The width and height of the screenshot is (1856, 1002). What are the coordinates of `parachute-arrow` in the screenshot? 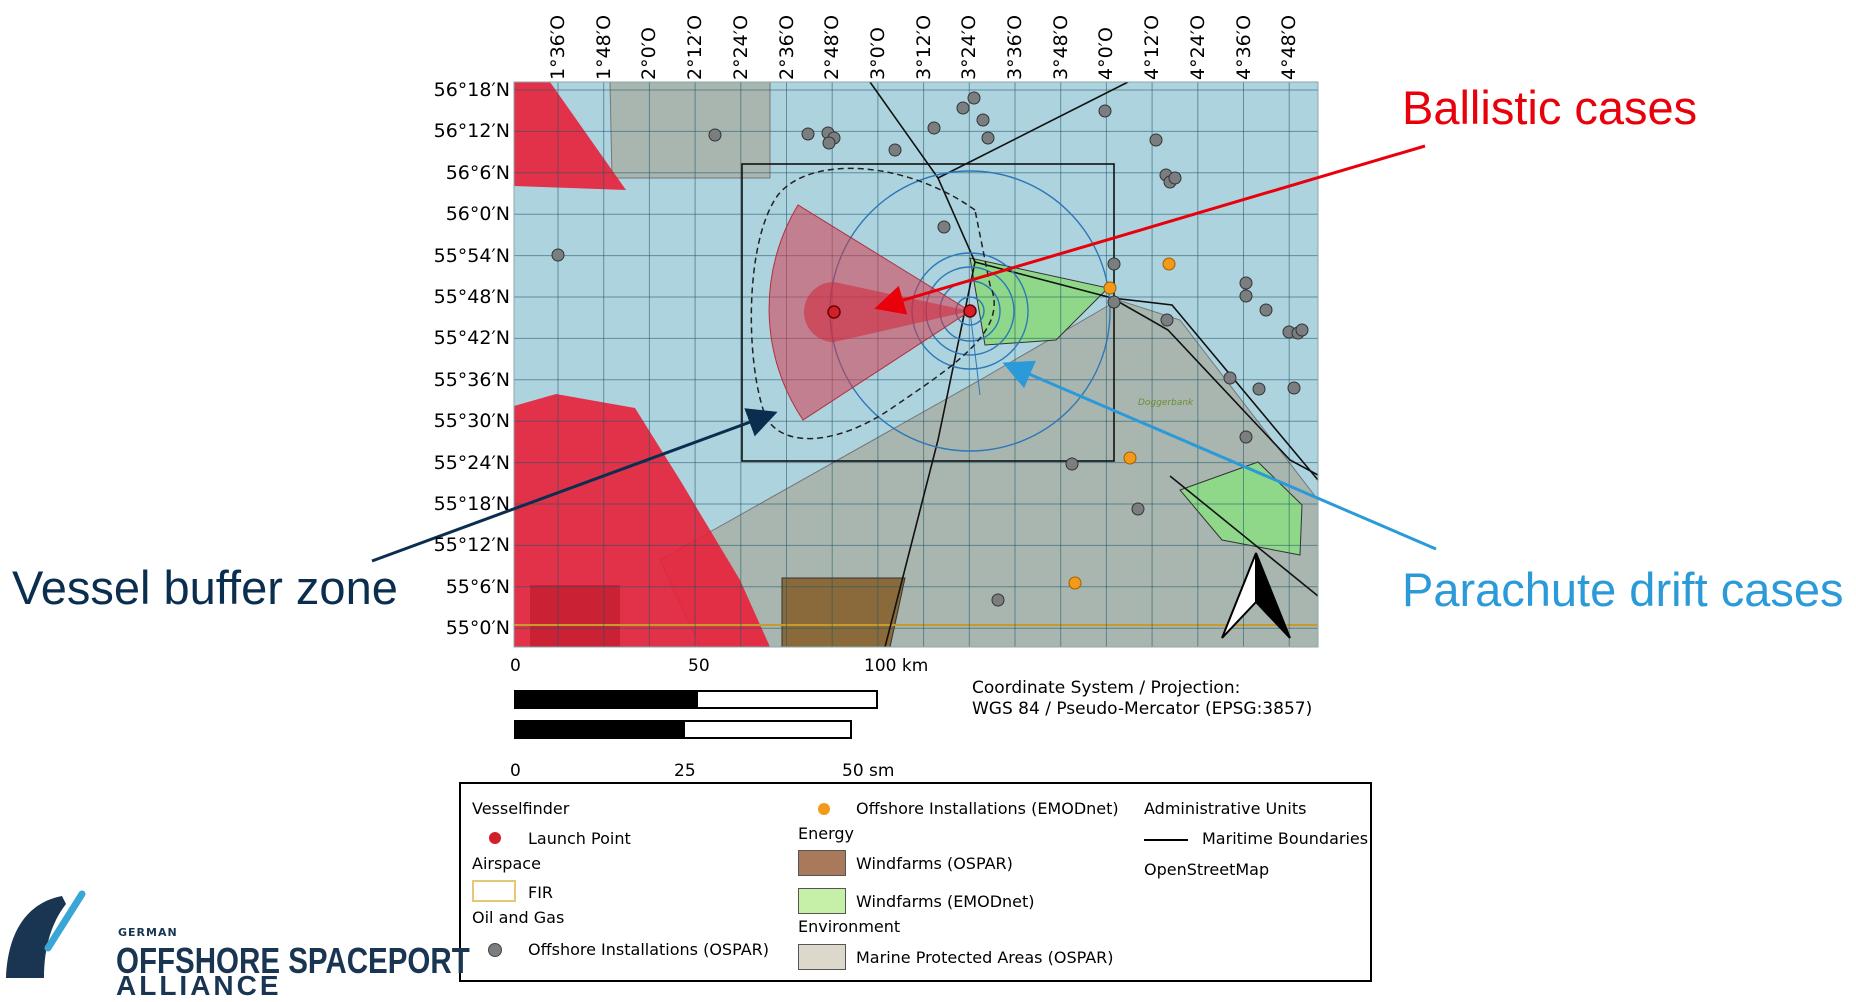 It's located at (1219, 455).